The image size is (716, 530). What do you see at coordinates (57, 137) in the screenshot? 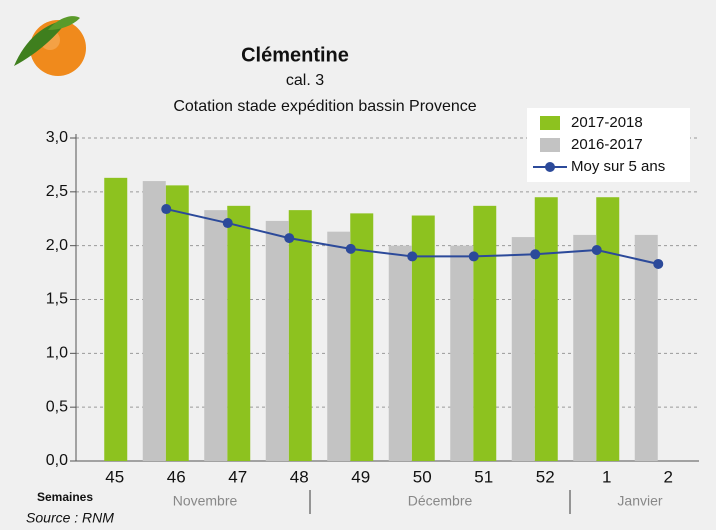
I see `y-tick-label: 3,0` at bounding box center [57, 137].